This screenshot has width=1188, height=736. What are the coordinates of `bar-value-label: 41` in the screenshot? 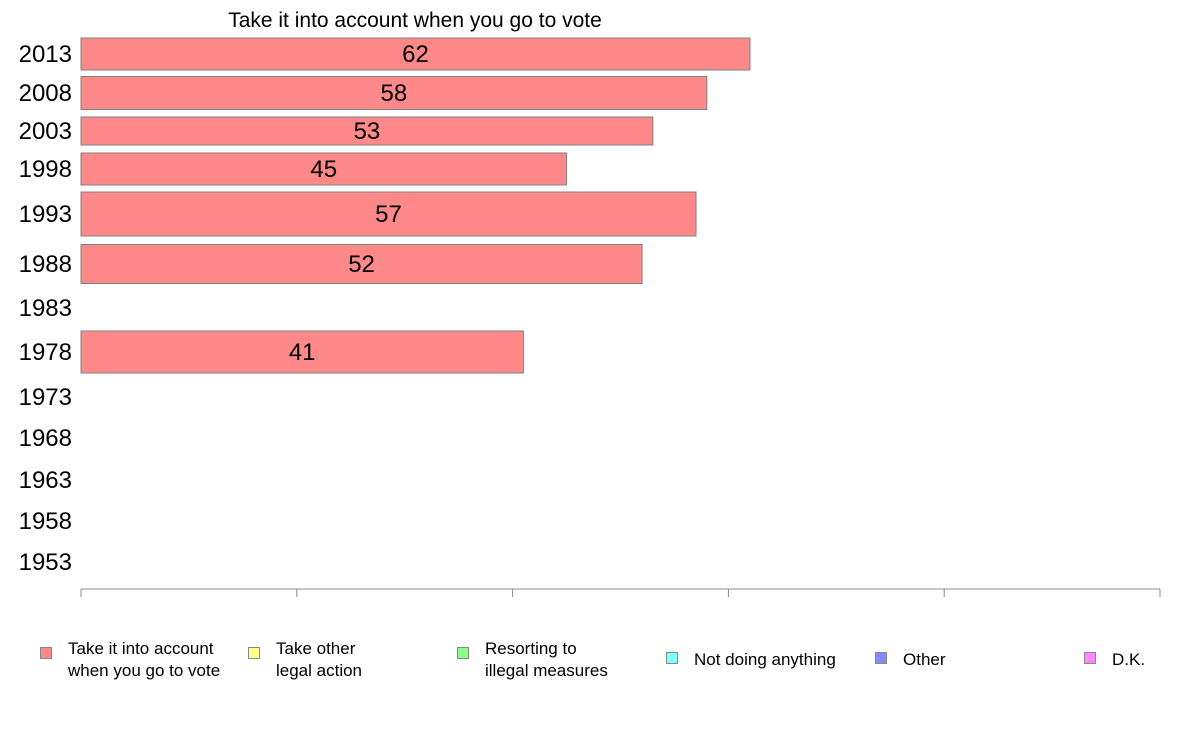 It's located at (302, 352).